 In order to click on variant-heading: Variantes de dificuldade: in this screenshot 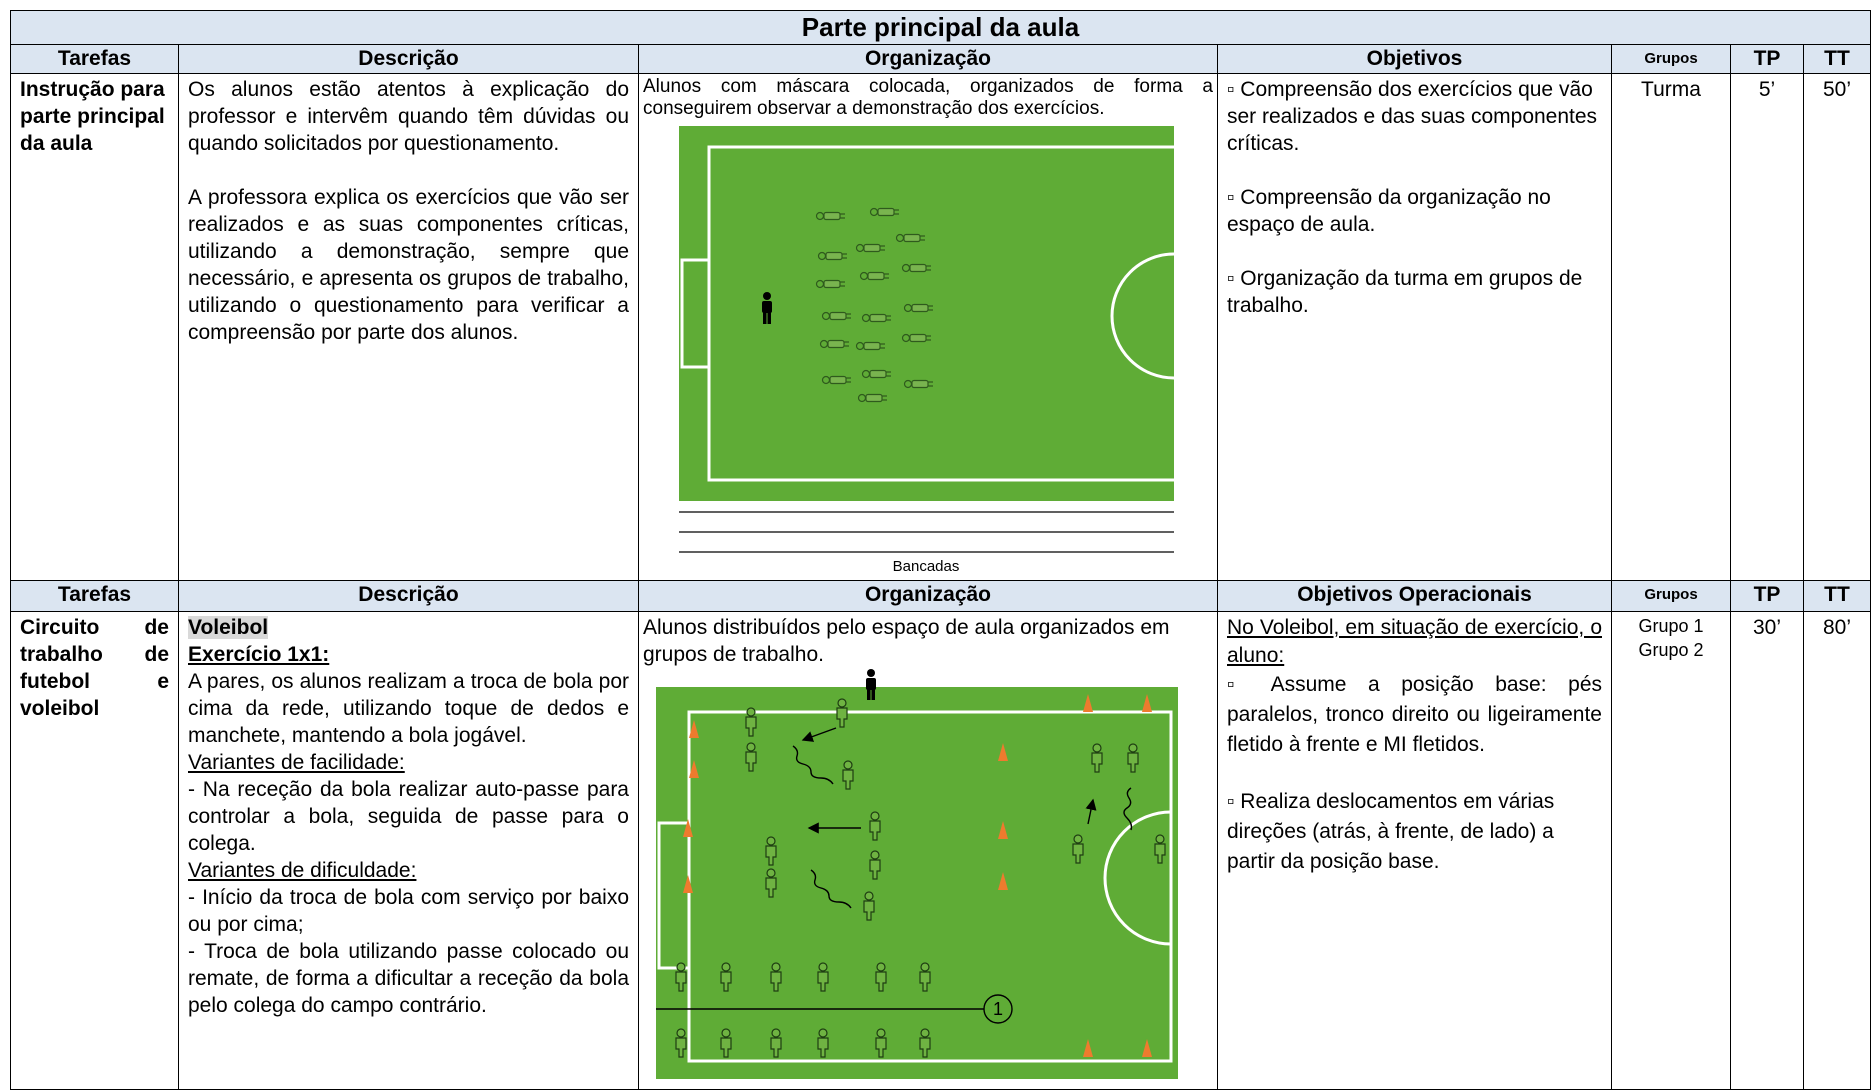, I will do `click(302, 870)`.